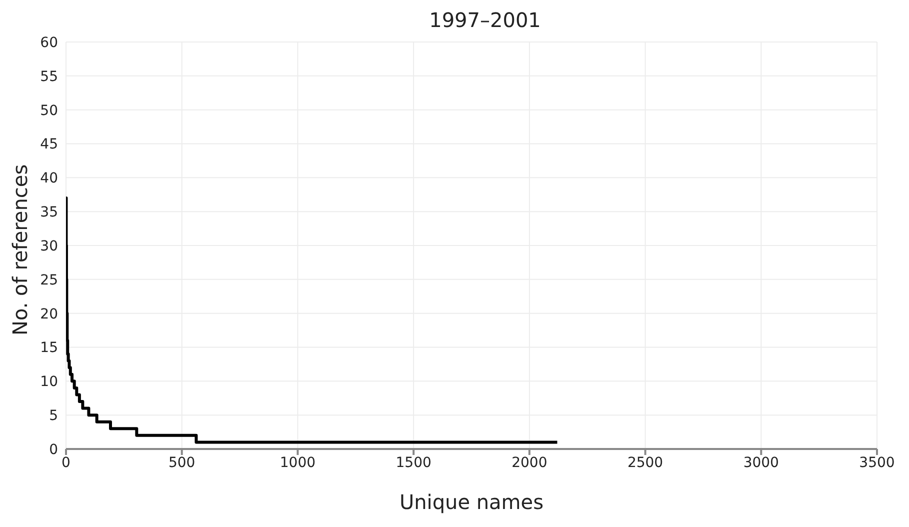 Image resolution: width=909 pixels, height=527 pixels. I want to click on y-tick-label: 50, so click(49, 110).